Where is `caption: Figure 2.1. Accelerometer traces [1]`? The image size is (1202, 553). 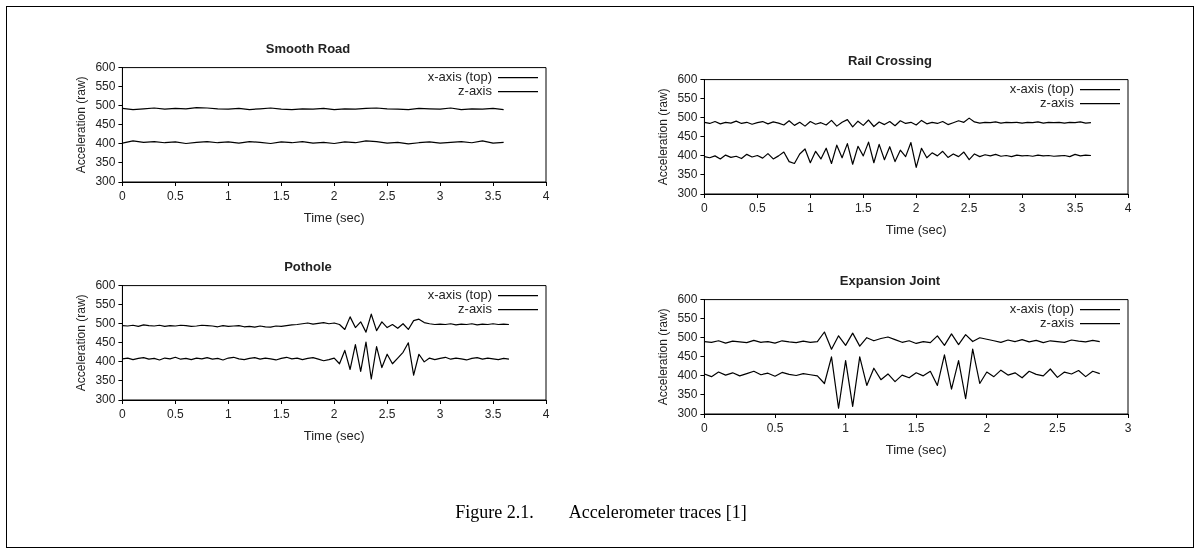
caption: Figure 2.1. Accelerometer traces [1] is located at coordinates (601, 512).